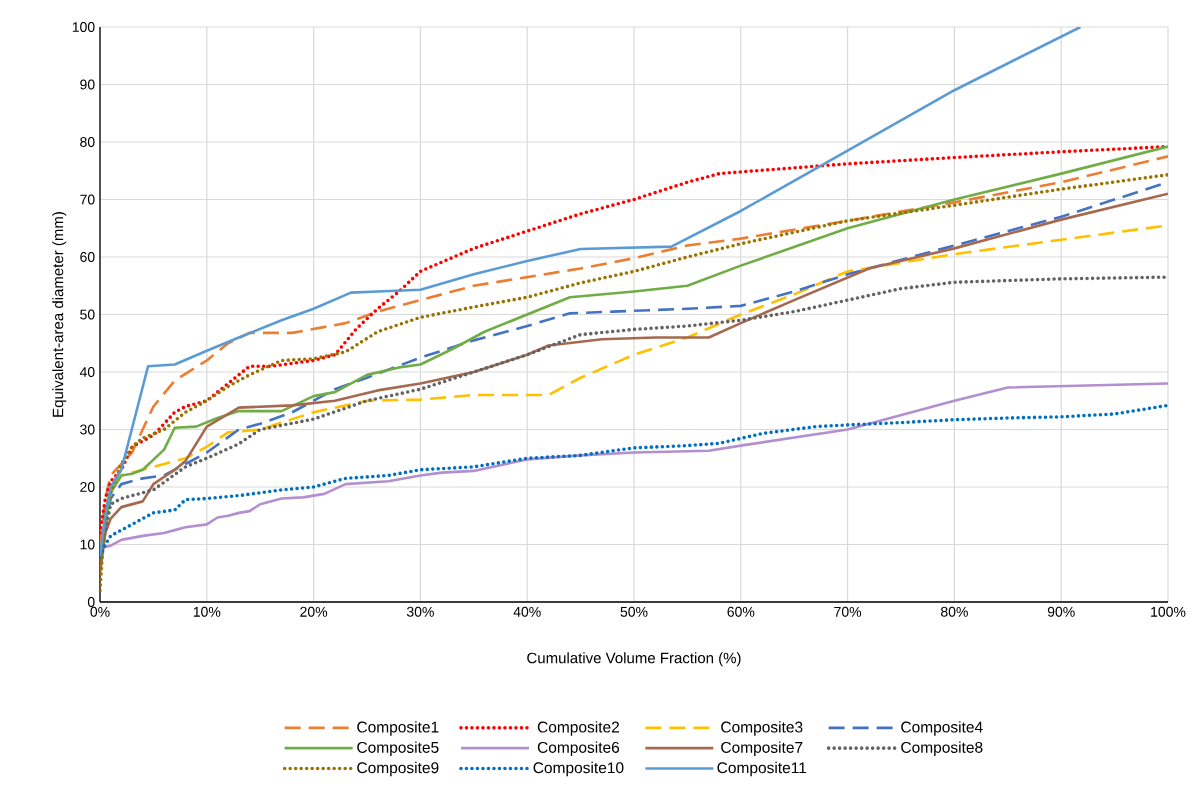  What do you see at coordinates (59, 314) in the screenshot?
I see `y-axis-title: Equivalent-area diameter (mm)` at bounding box center [59, 314].